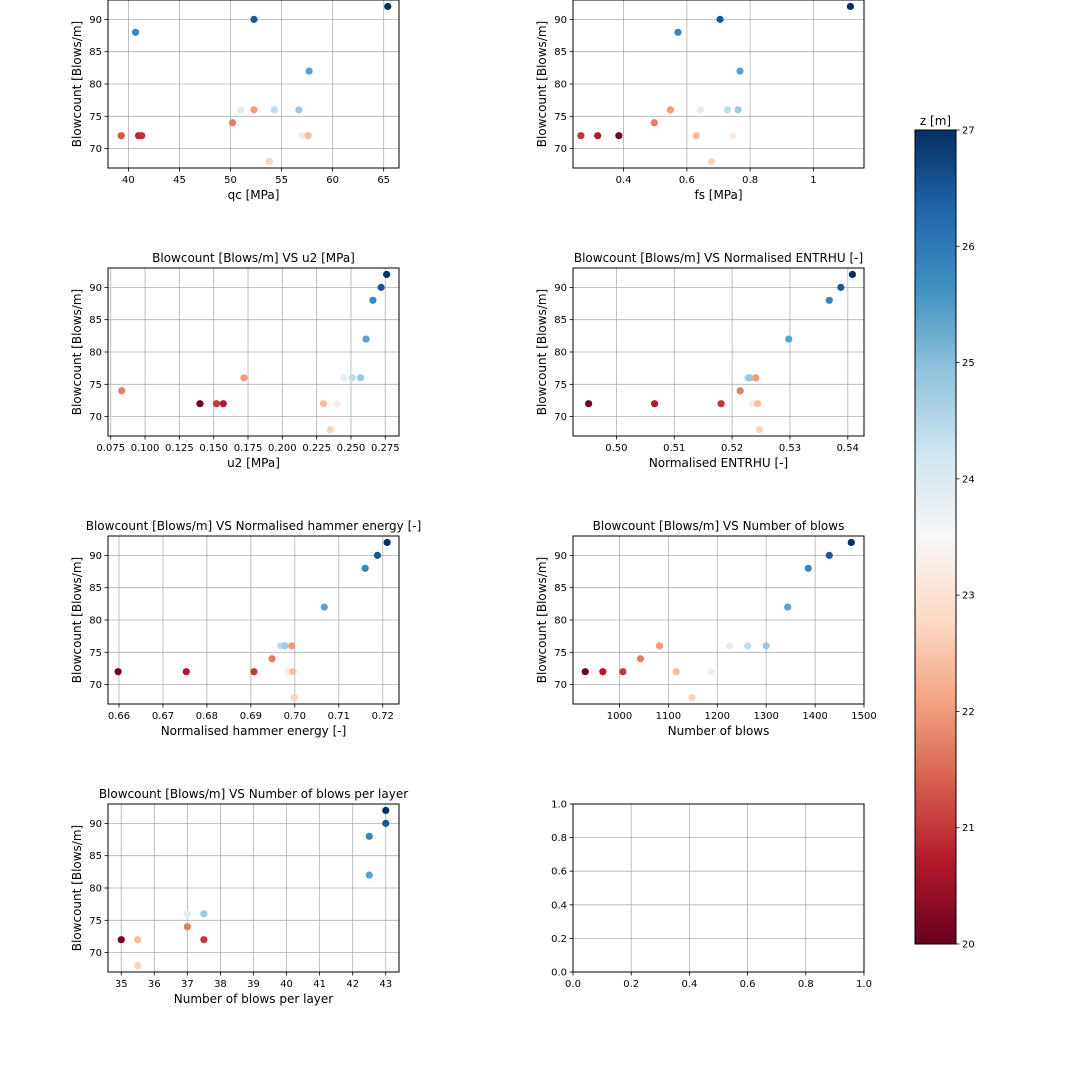 The image size is (1080, 1080). What do you see at coordinates (316, 448) in the screenshot?
I see `x-tick-label: 0.225` at bounding box center [316, 448].